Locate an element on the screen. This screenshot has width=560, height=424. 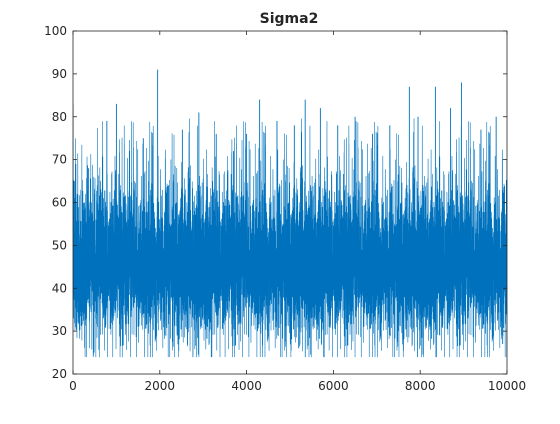
x-tick-label: 2000 is located at coordinates (160, 386).